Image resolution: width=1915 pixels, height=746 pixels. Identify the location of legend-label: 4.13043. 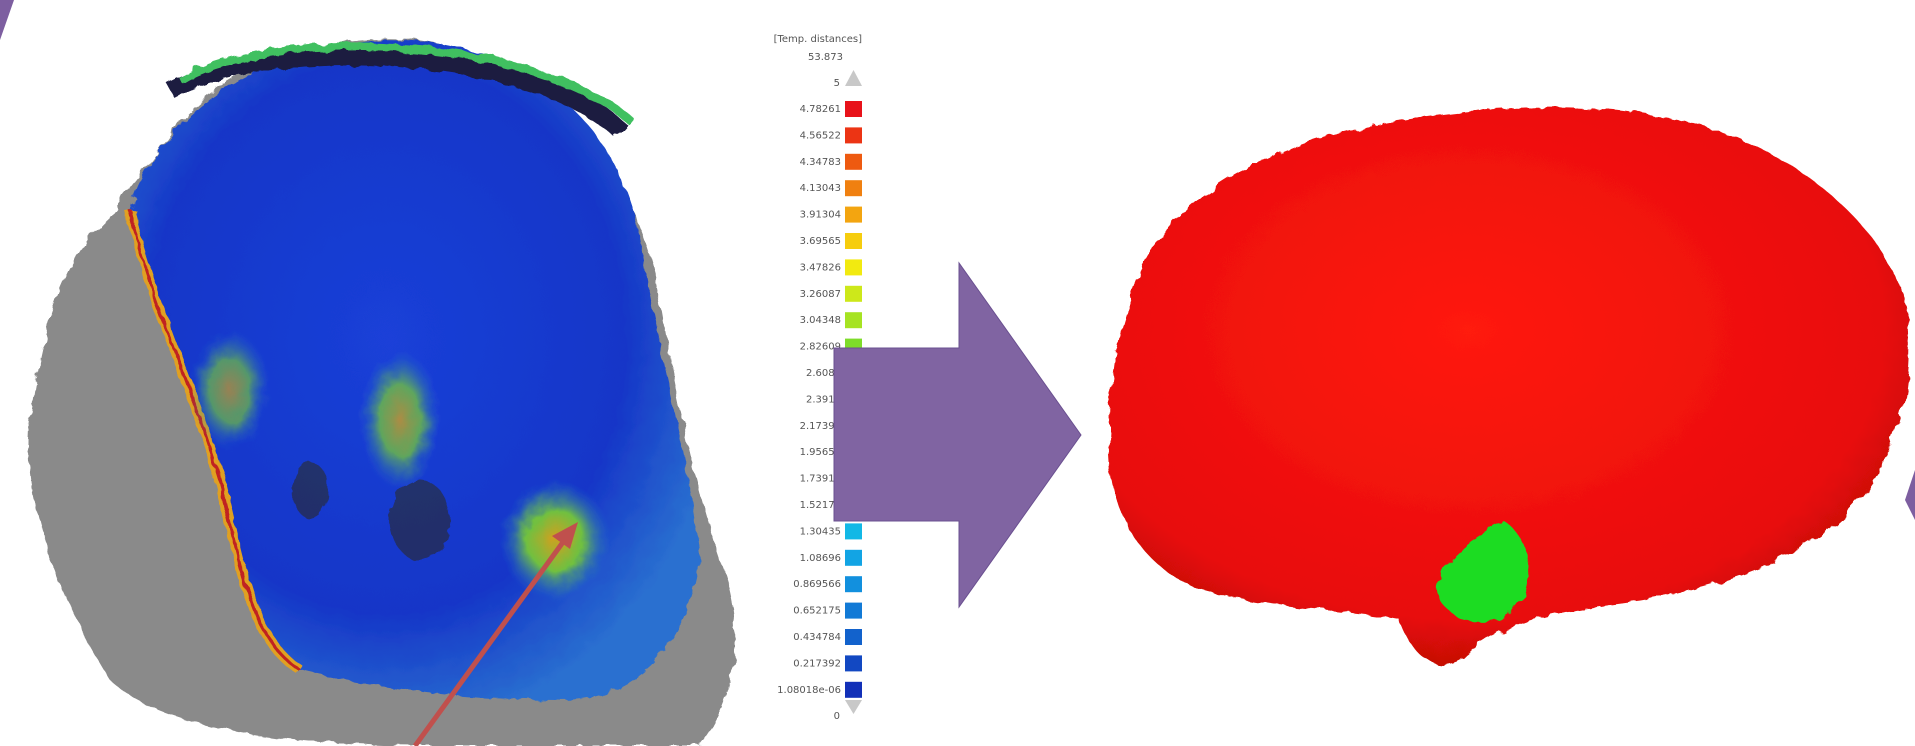
(820, 188).